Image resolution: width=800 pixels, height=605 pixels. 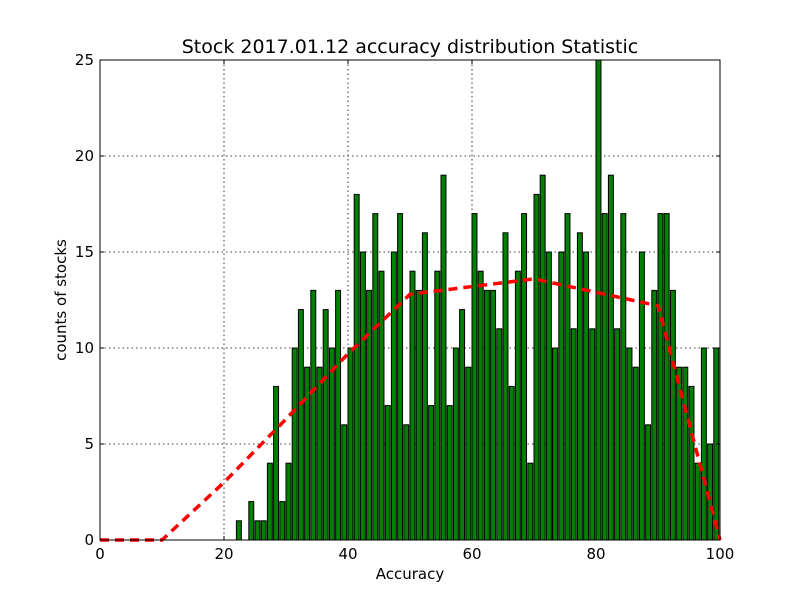 I want to click on x-tick-label: 60, so click(x=471, y=554).